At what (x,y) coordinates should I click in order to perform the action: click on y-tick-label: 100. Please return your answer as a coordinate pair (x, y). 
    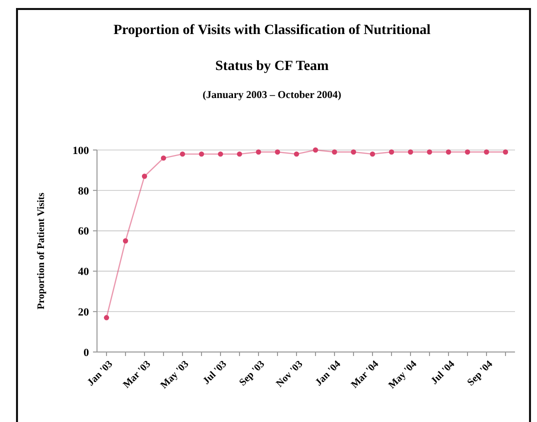
    Looking at the image, I should click on (81, 150).